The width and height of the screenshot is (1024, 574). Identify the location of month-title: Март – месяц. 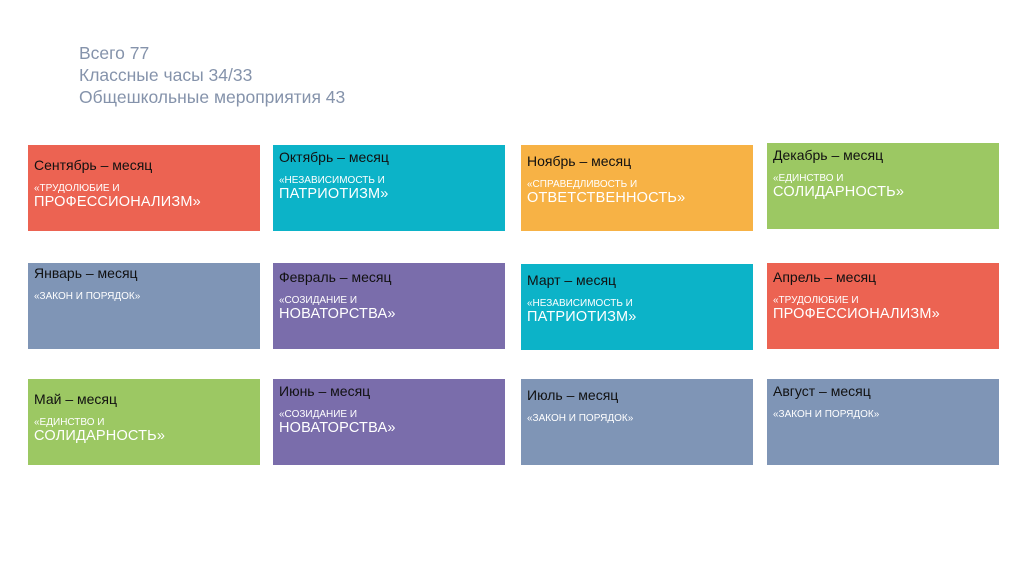
(572, 280).